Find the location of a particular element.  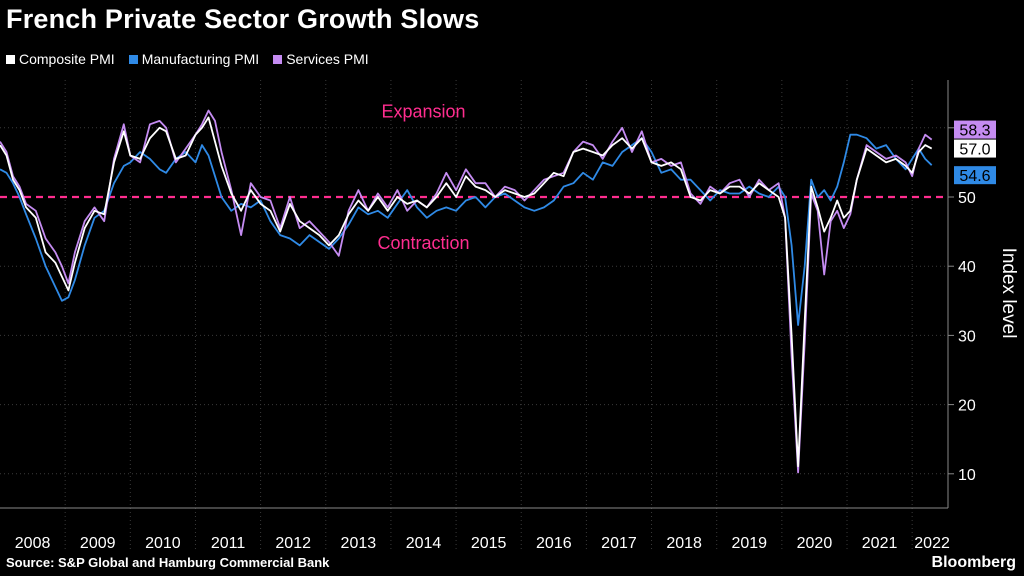

legend-item-composite: Composite PMI is located at coordinates (60, 59).